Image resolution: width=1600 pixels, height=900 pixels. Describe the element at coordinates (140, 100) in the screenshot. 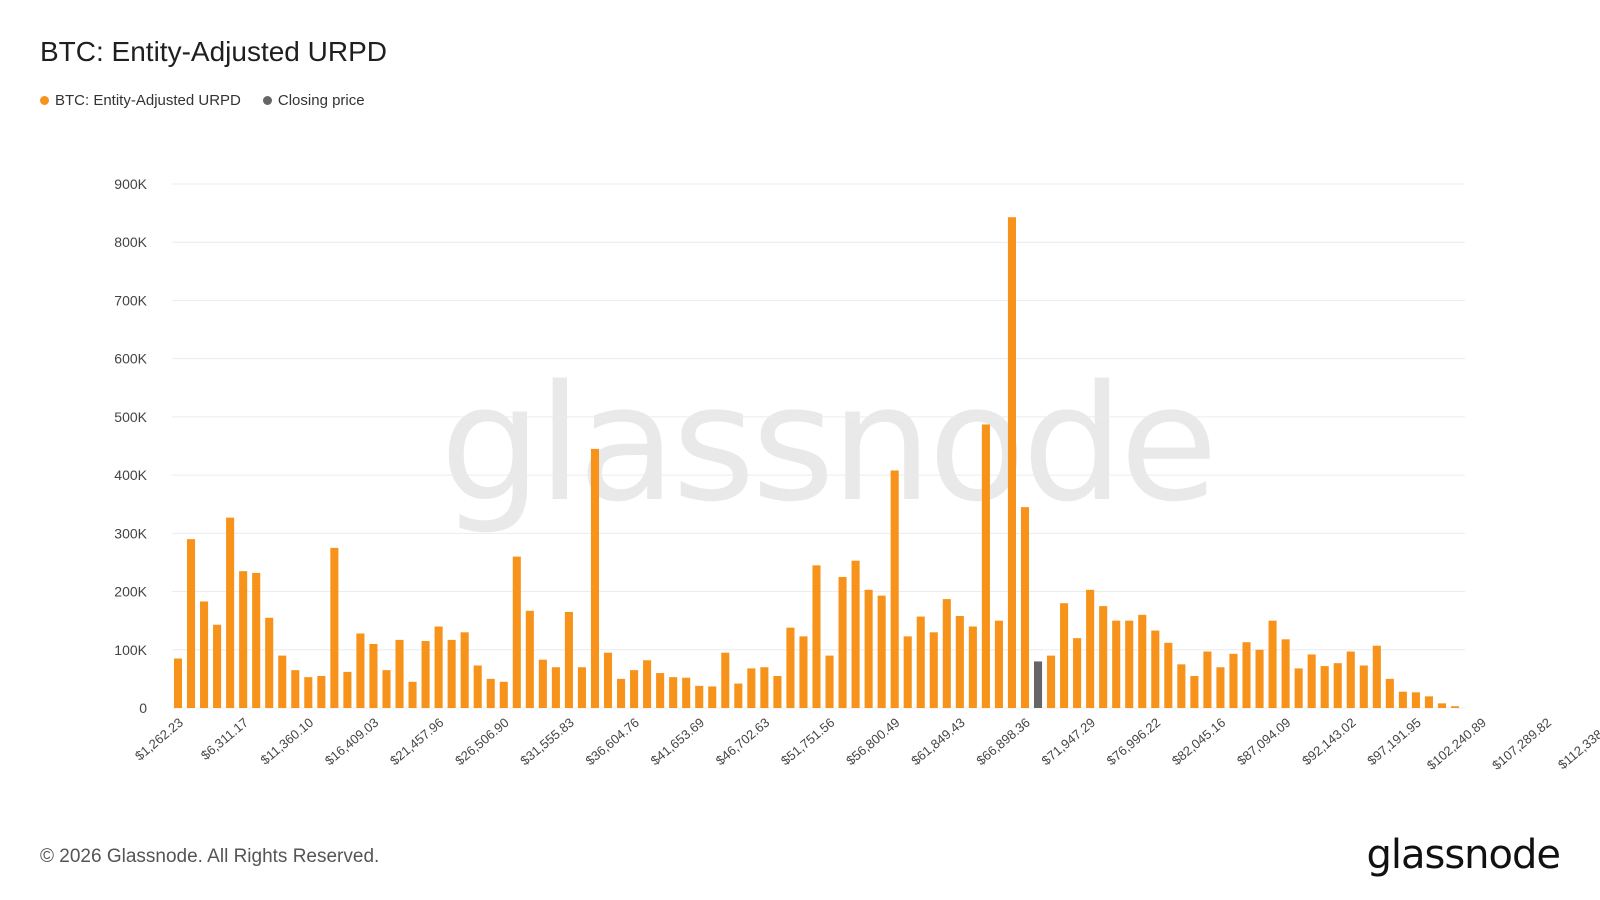

I see `legend-item-urpd: BTC: Entity-Adjusted URPD` at that location.